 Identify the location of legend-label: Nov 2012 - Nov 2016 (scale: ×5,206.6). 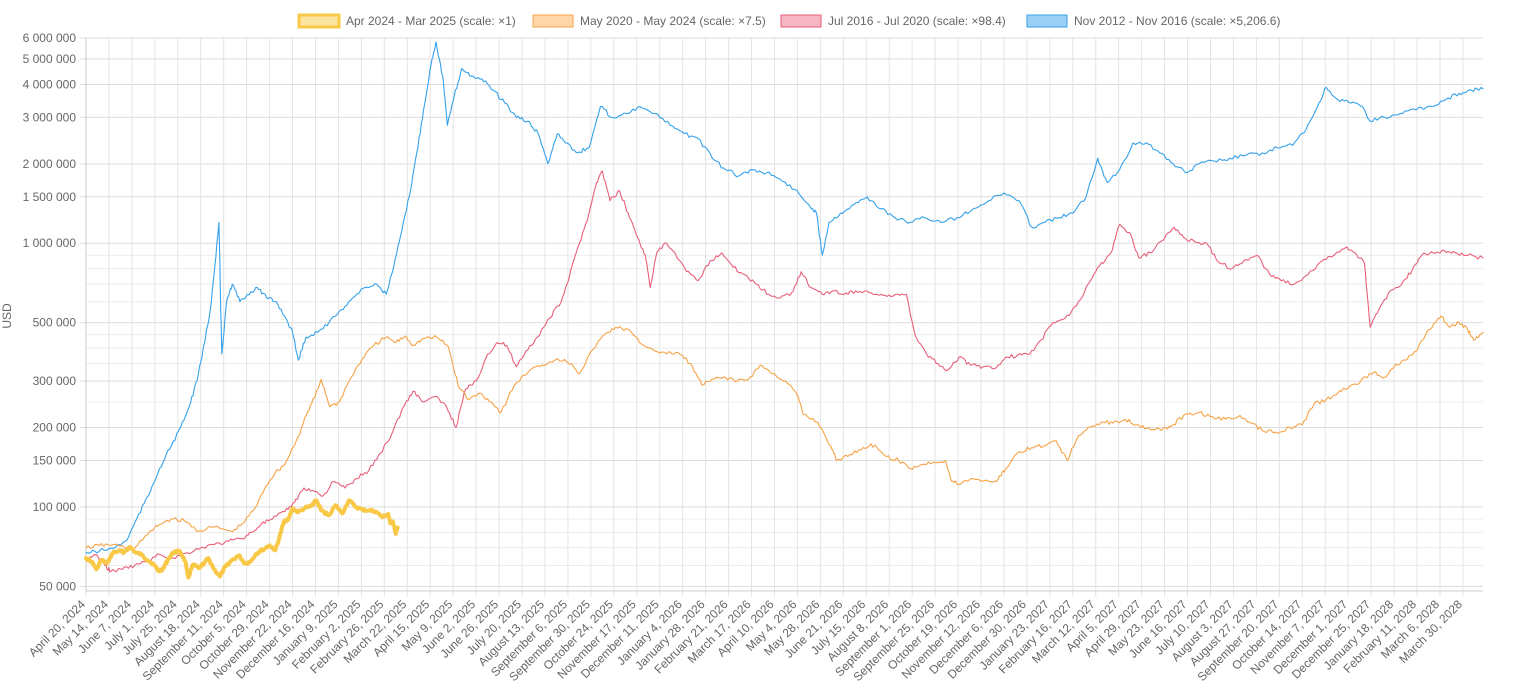
(1177, 21).